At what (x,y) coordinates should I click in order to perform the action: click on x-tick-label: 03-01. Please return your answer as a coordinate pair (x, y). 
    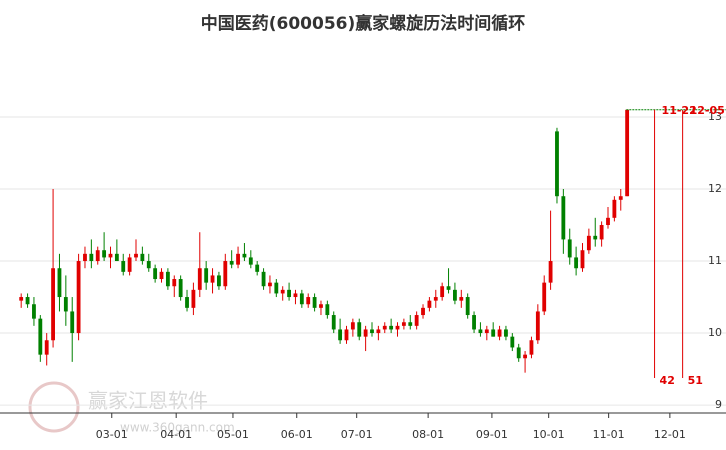
    Looking at the image, I should click on (112, 434).